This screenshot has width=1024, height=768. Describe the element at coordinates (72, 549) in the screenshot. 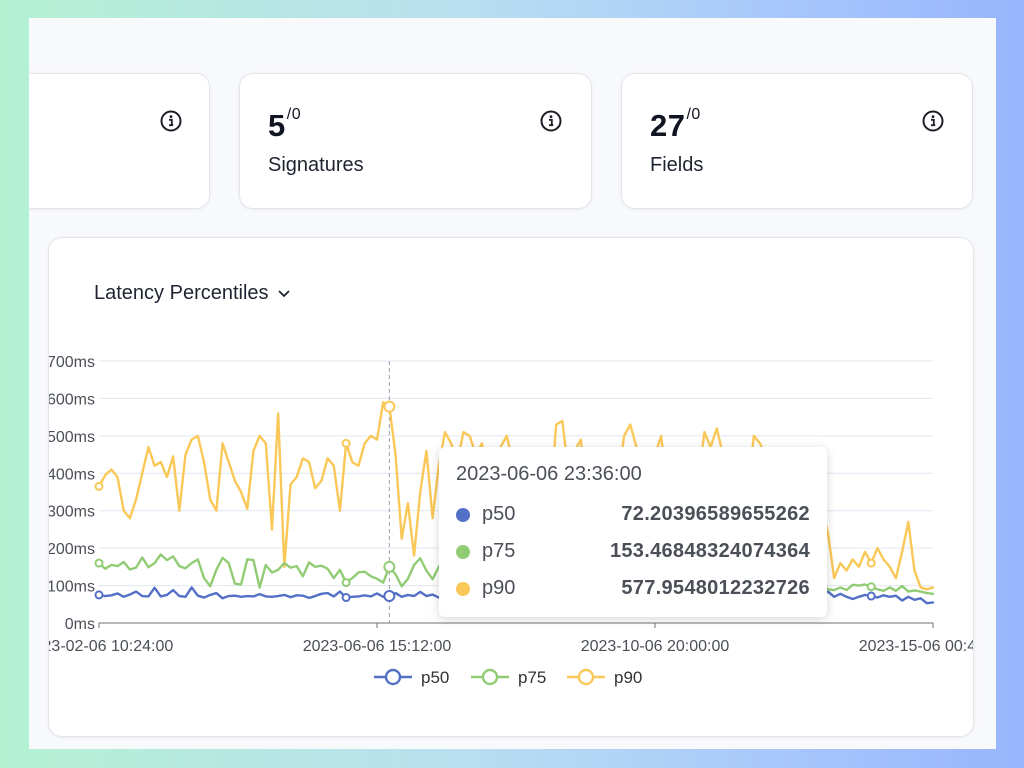

I see `y-tick-label: 200ms` at that location.